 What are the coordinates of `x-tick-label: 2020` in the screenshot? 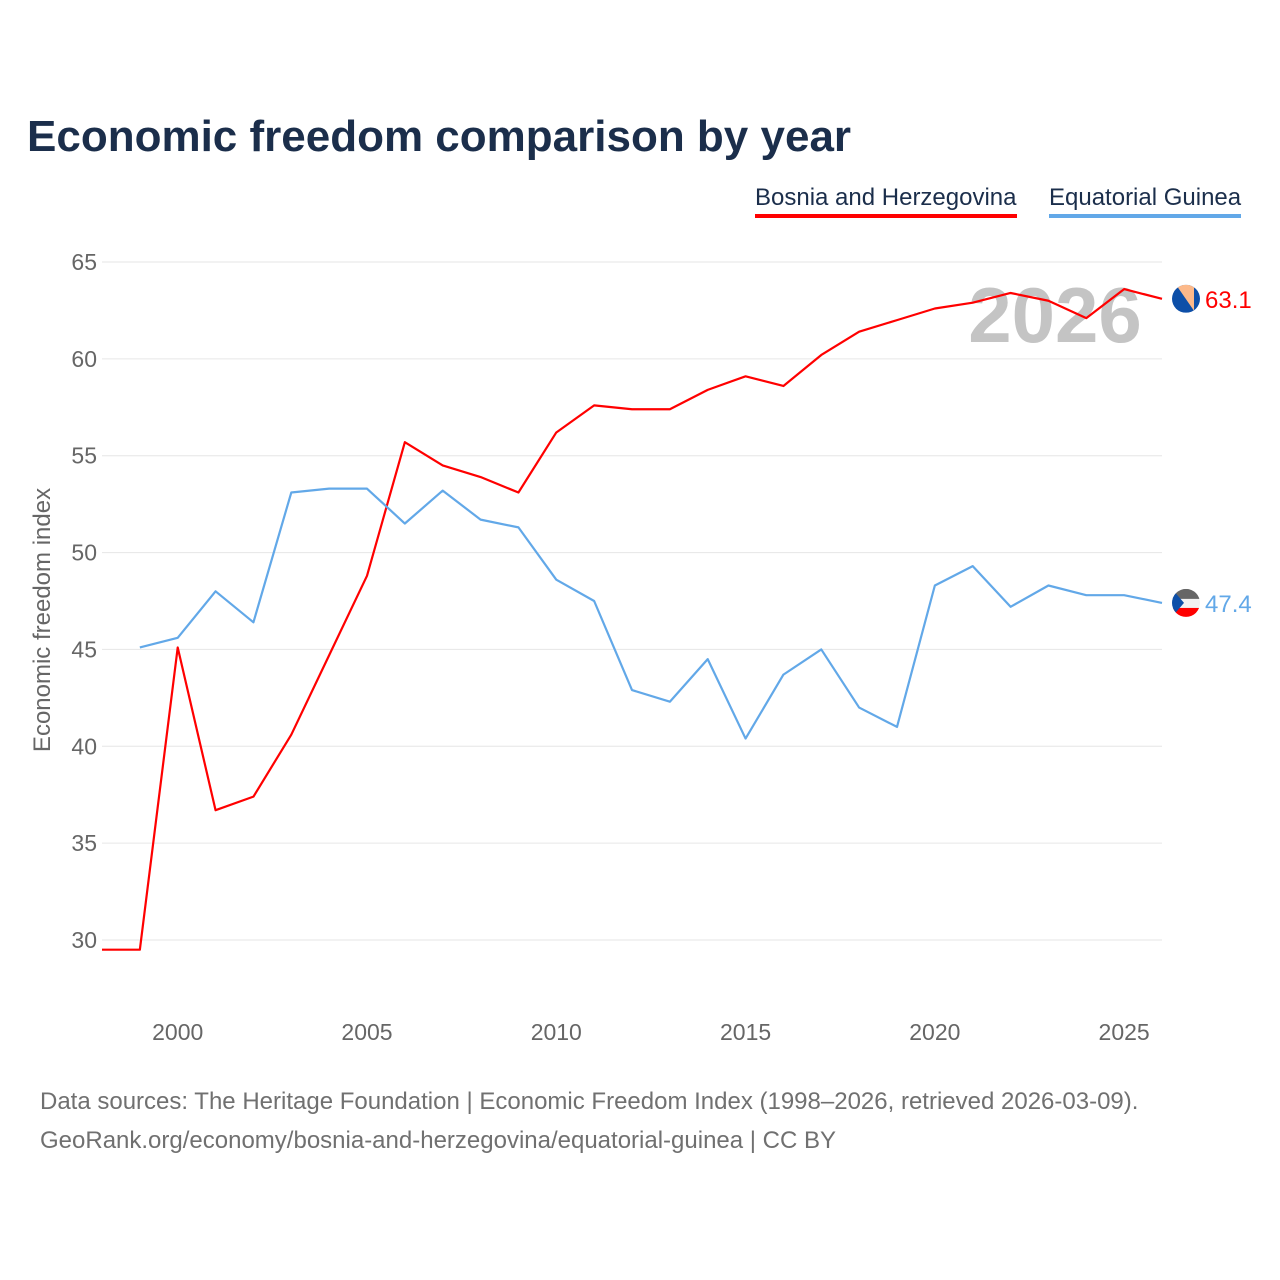 It's located at (934, 1032).